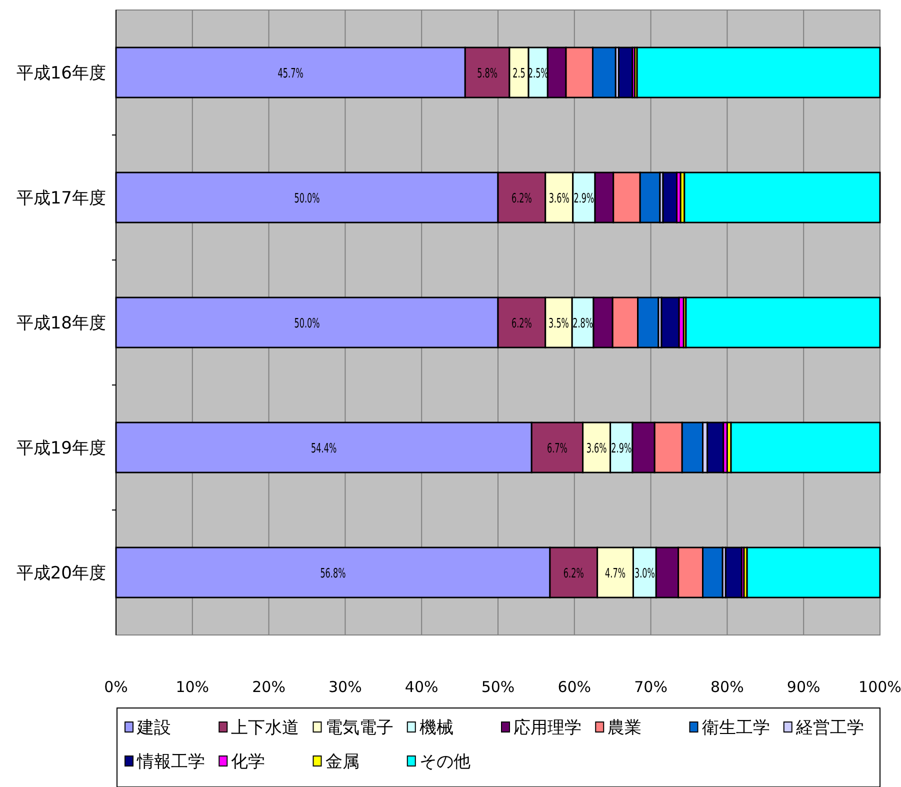 Image resolution: width=901 pixels, height=787 pixels. Describe the element at coordinates (421, 687) in the screenshot. I see `x-tick-label: 40%` at that location.